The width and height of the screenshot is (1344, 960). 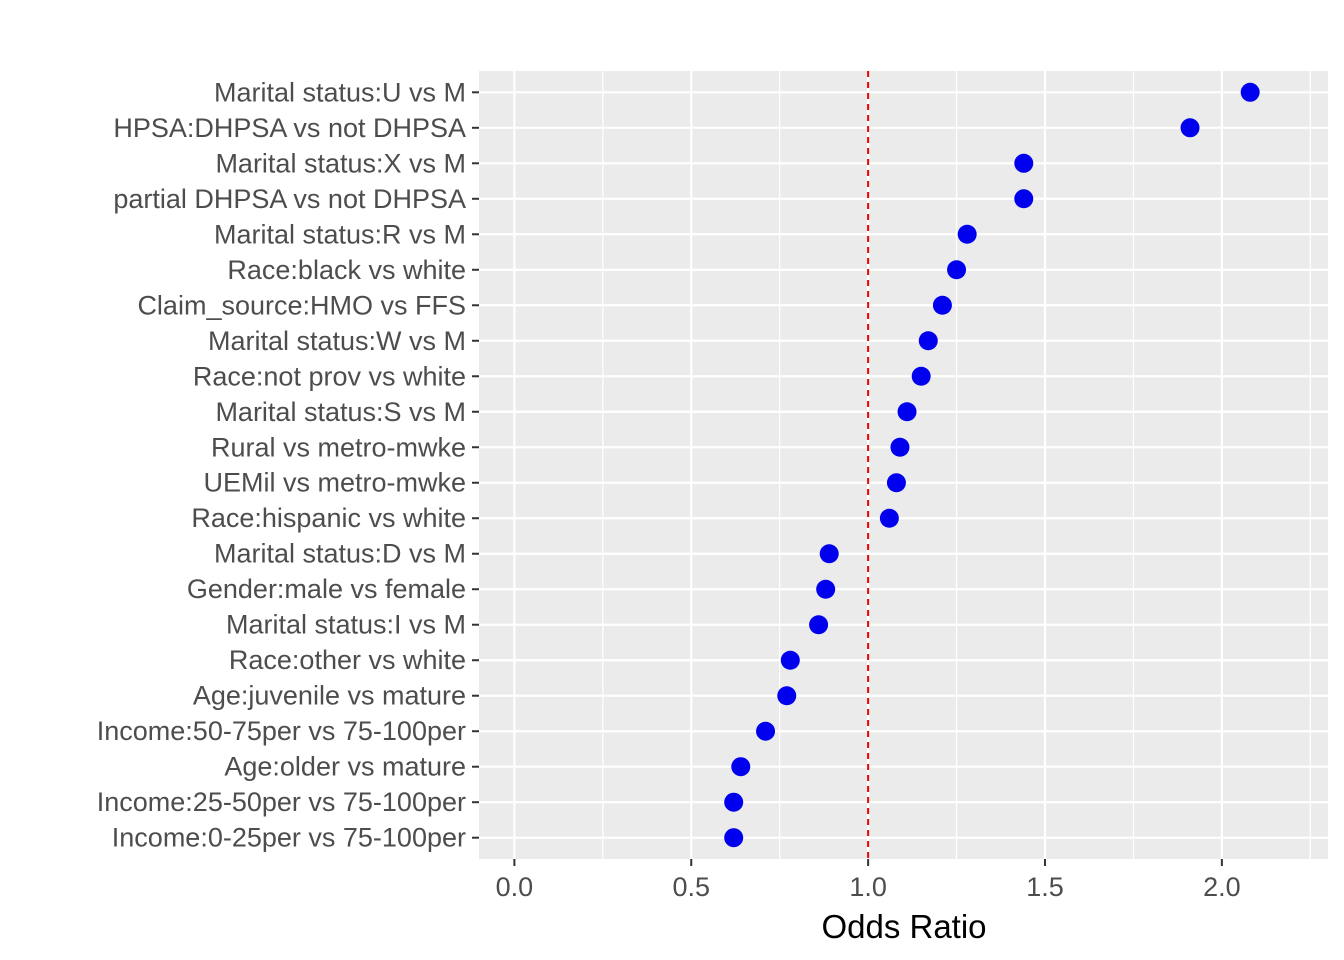 What do you see at coordinates (868, 862) in the screenshot?
I see `x-axis-ticks` at bounding box center [868, 862].